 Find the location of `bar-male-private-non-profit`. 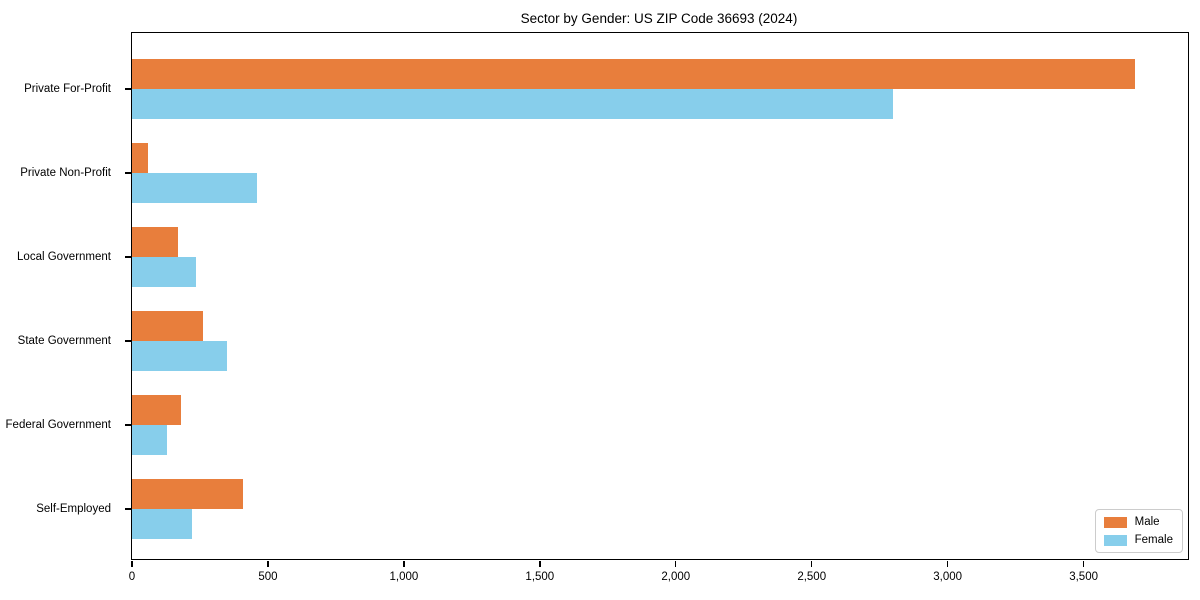

bar-male-private-non-profit is located at coordinates (140, 158).